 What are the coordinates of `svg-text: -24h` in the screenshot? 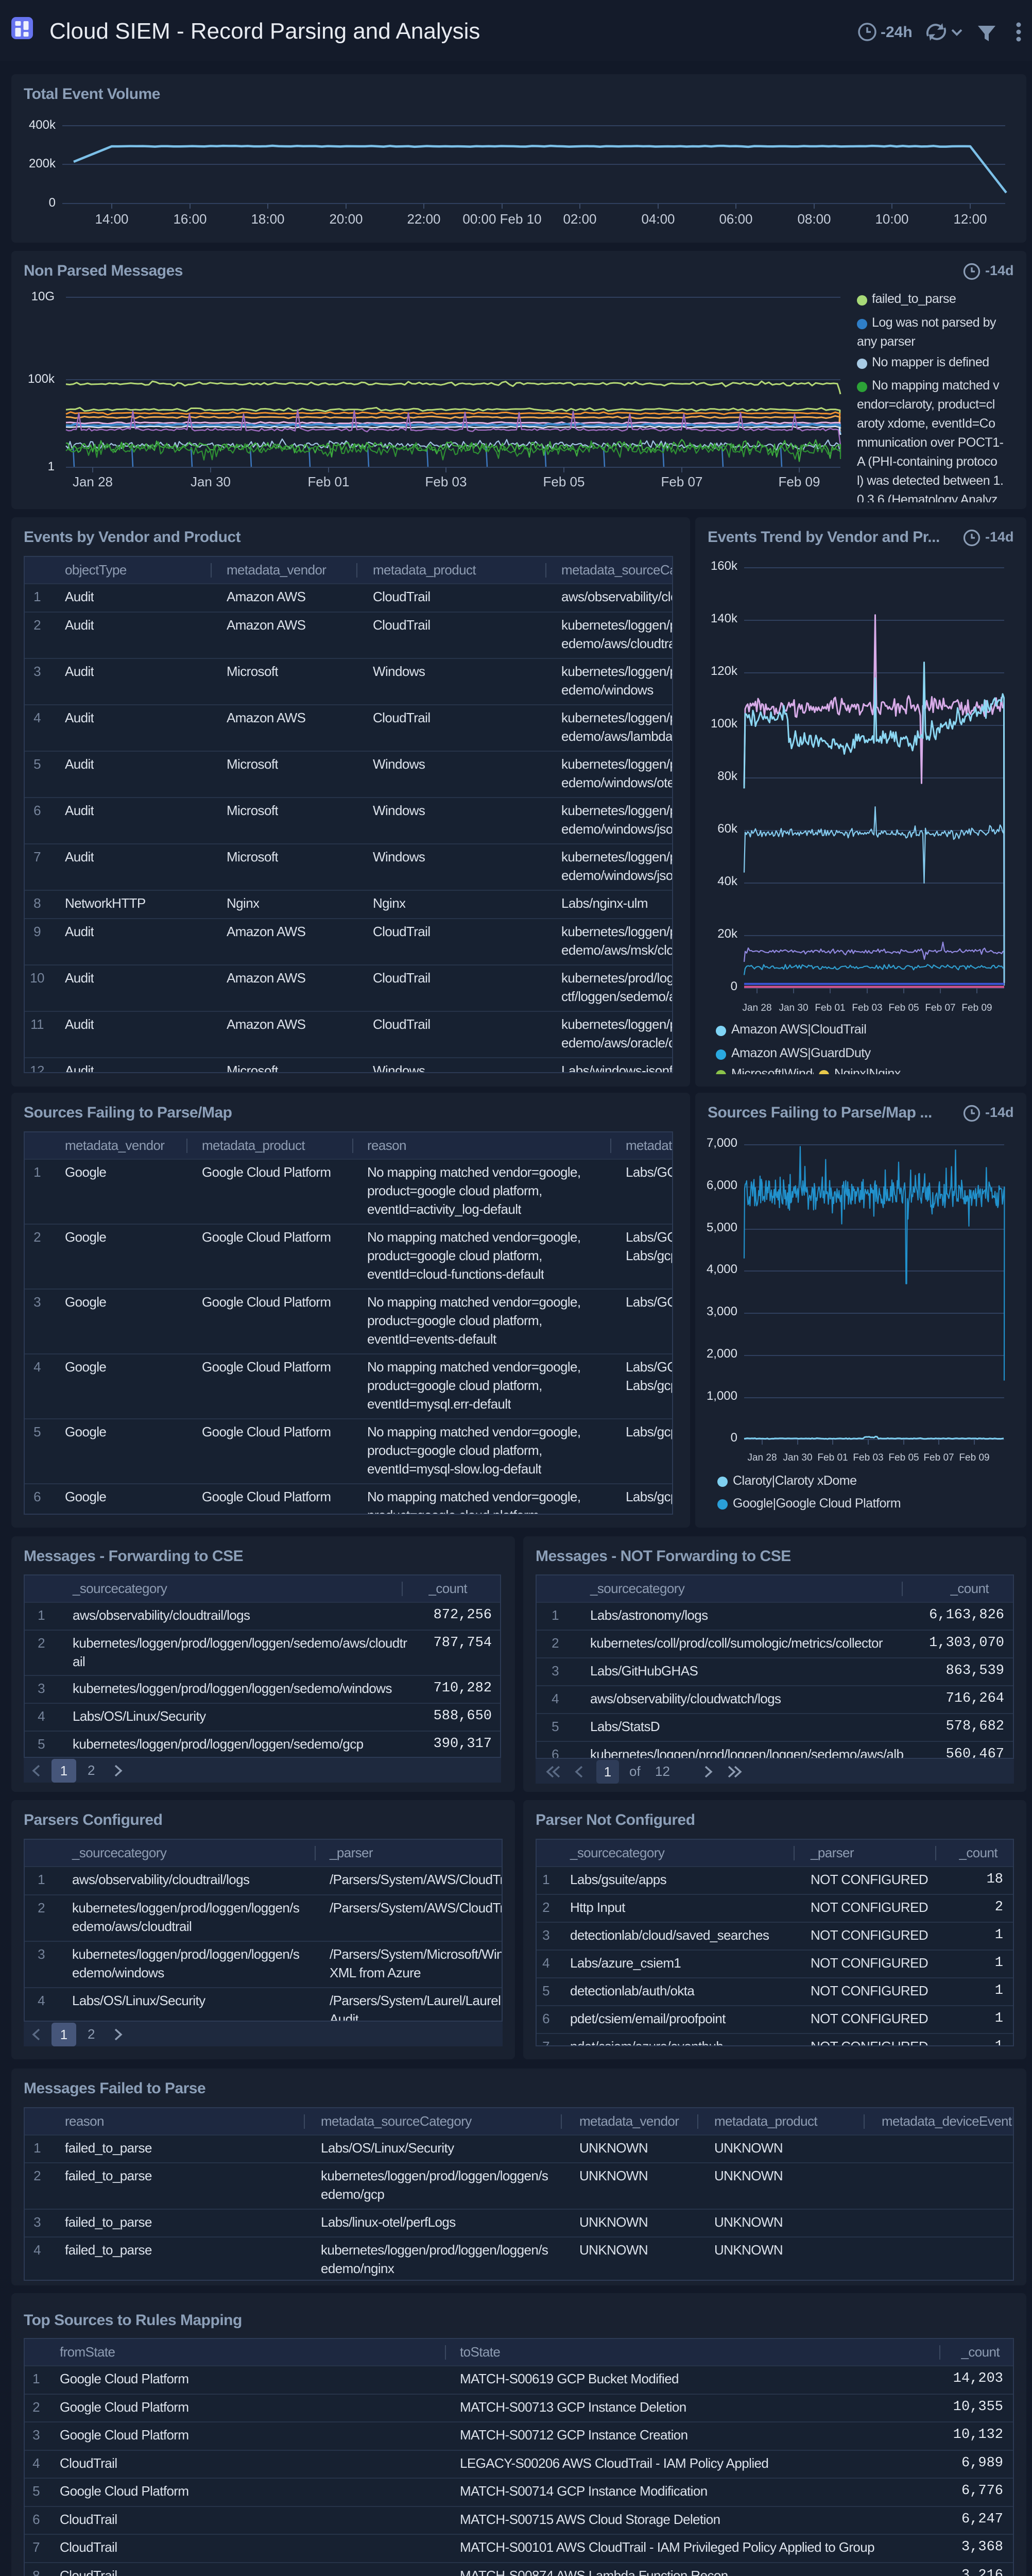 It's located at (897, 32).